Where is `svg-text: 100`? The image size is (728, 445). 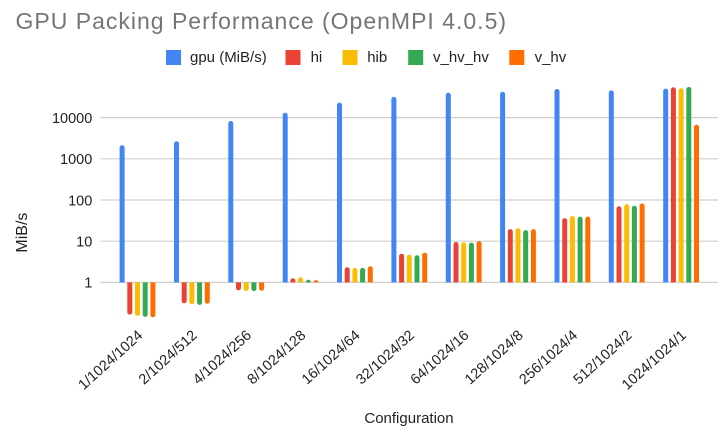 svg-text: 100 is located at coordinates (80, 201).